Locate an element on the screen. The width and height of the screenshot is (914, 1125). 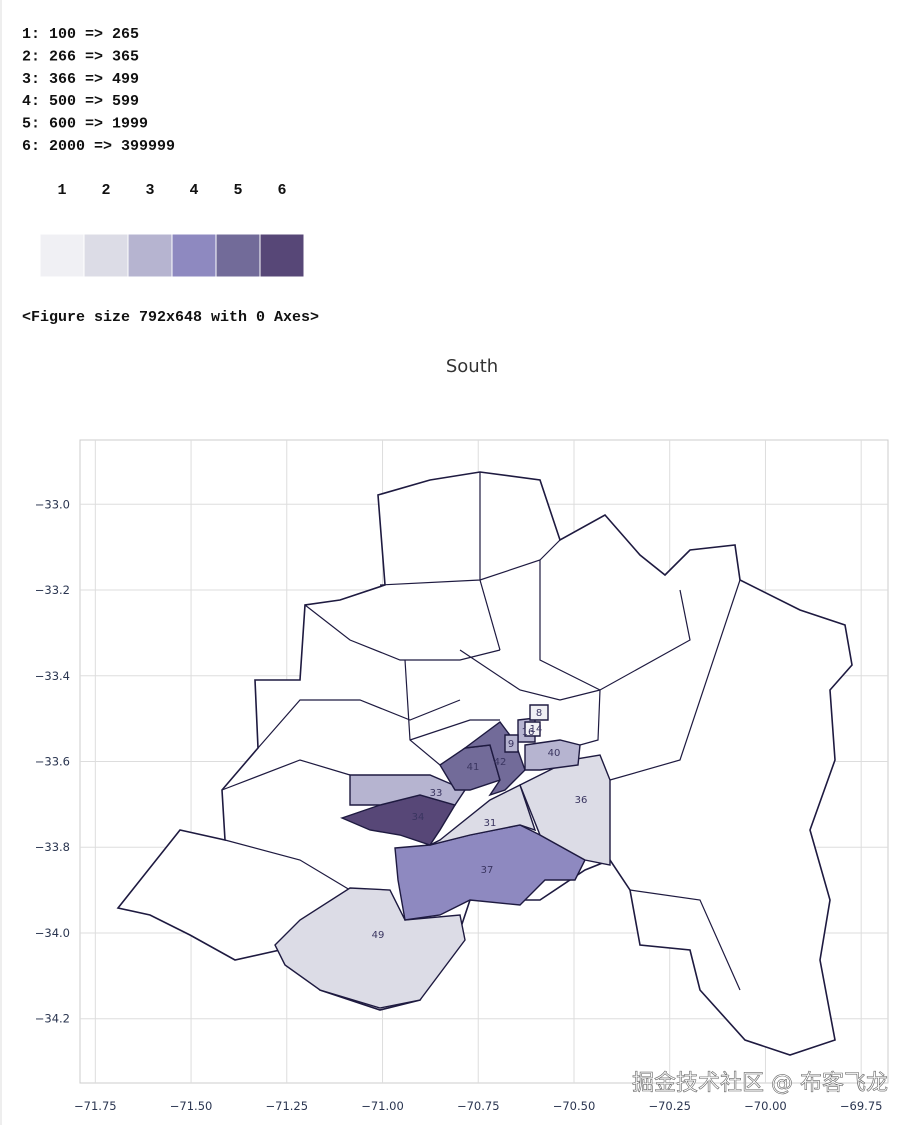
x-tick-label: −71.00 is located at coordinates (382, 1106).